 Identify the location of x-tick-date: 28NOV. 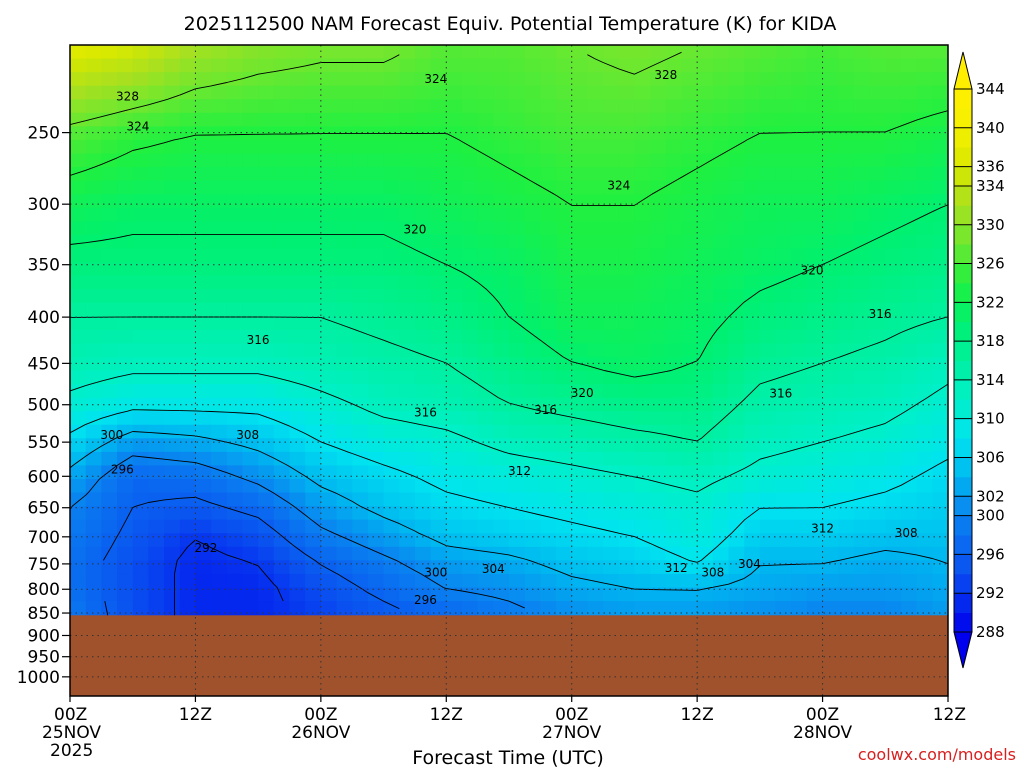
(822, 733).